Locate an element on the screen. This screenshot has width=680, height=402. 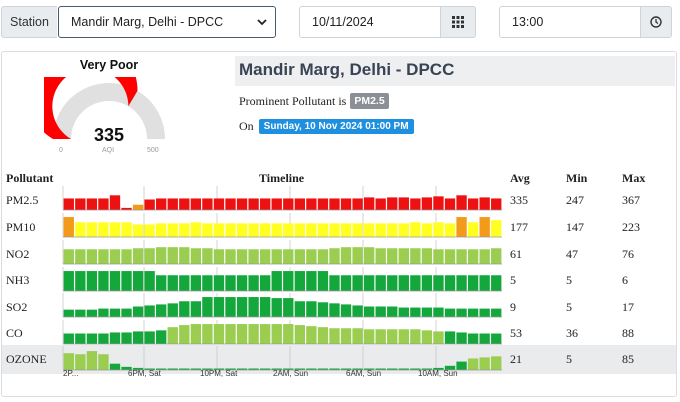
calendar-button is located at coordinates (458, 22).